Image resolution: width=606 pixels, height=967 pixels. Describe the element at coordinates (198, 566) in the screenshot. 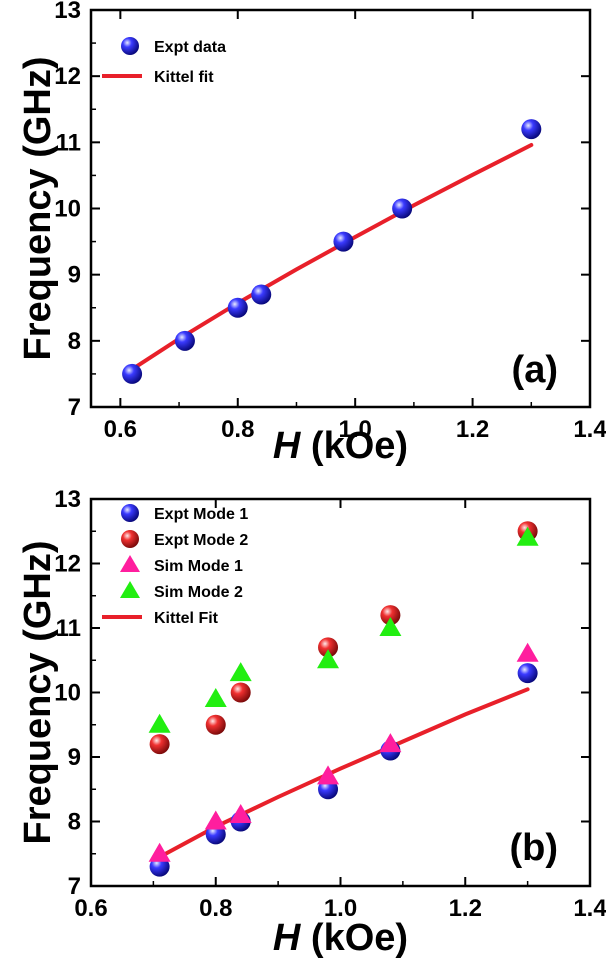

I see `legend-entry: Sim Mode 1` at that location.